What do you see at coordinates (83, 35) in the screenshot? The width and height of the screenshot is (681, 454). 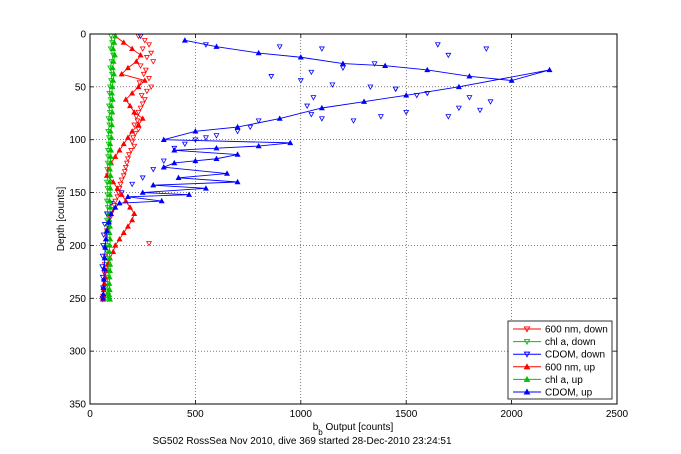 I see `y-tick-label: 0` at bounding box center [83, 35].